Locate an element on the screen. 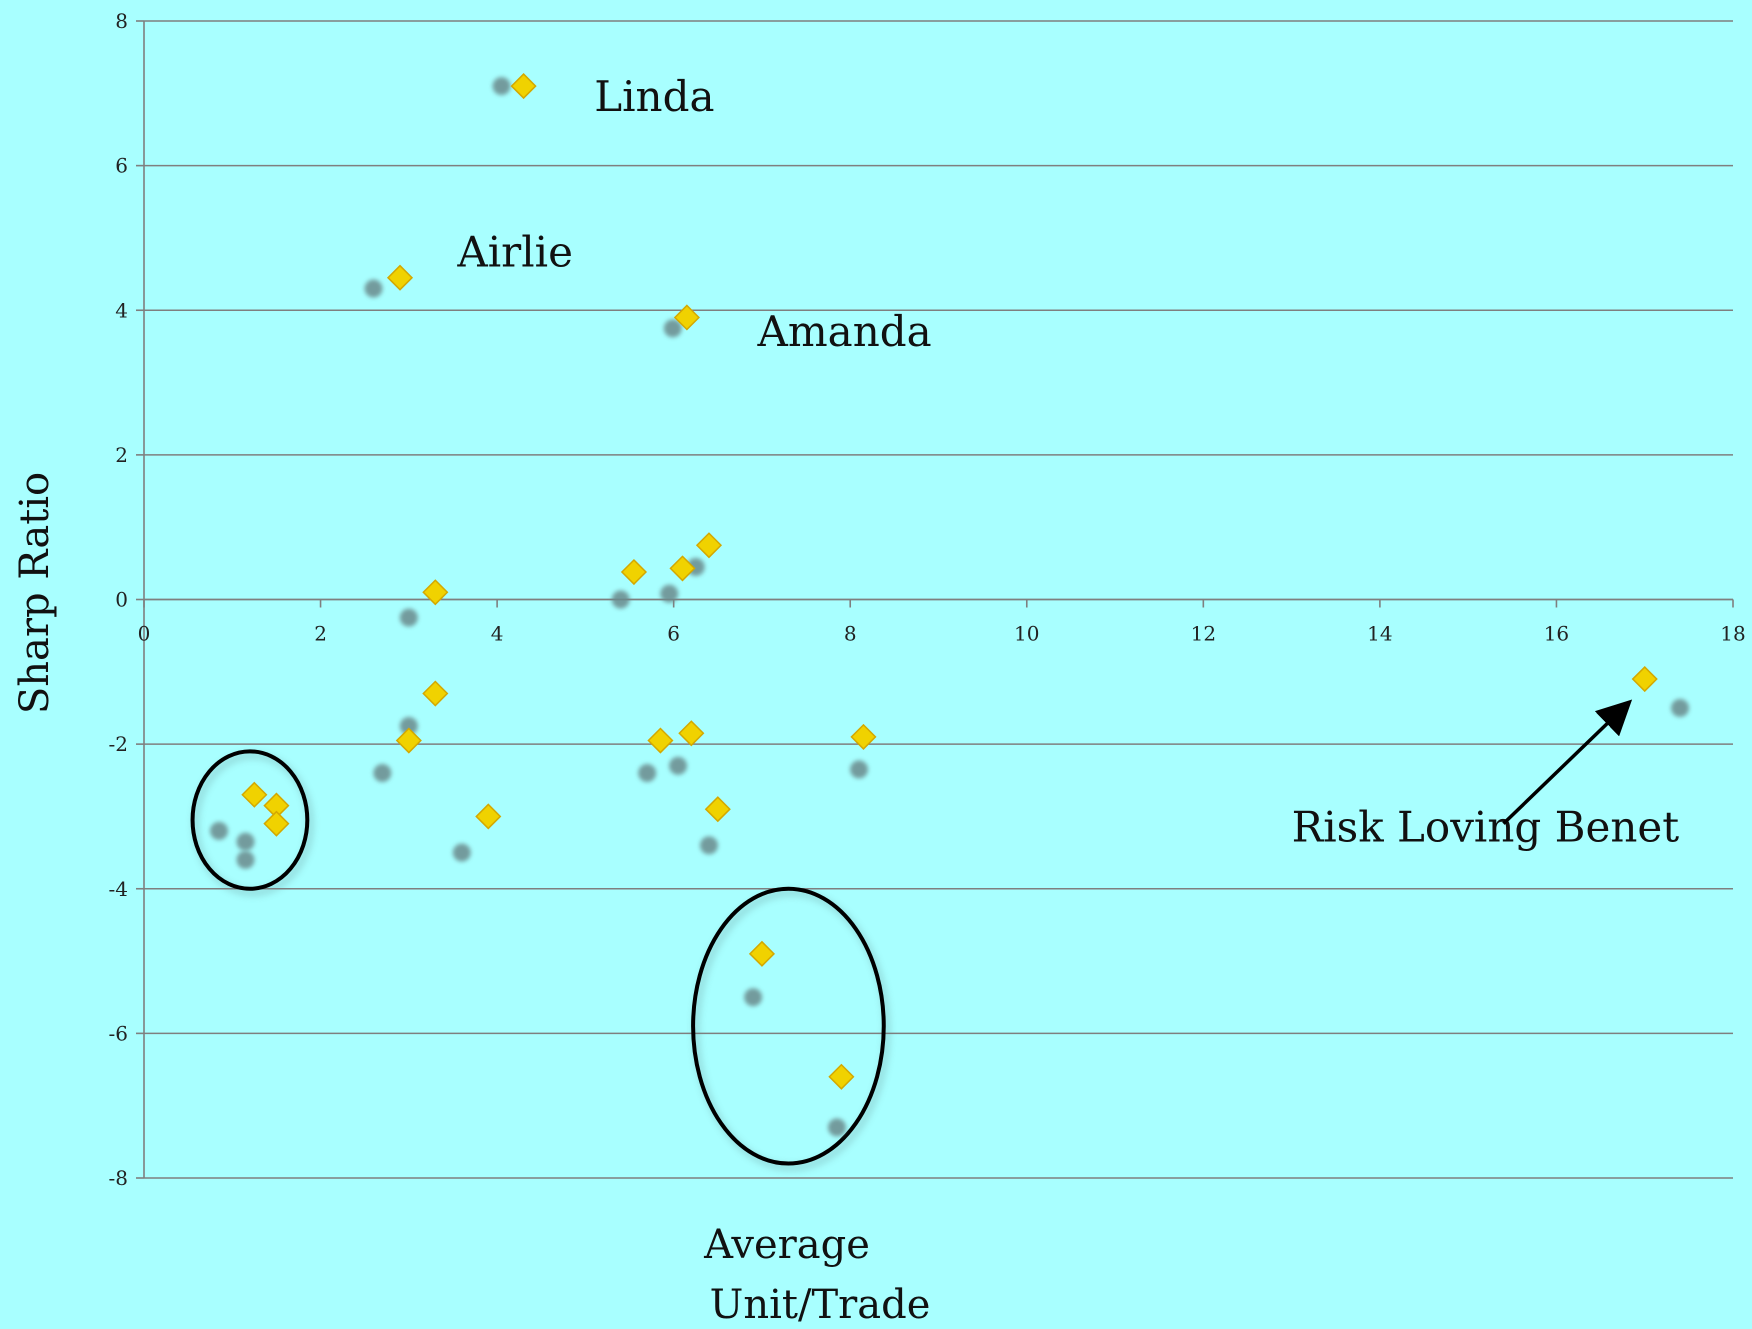 Image resolution: width=1752 pixels, height=1329 pixels. x-tick-label: 6 is located at coordinates (673, 634).